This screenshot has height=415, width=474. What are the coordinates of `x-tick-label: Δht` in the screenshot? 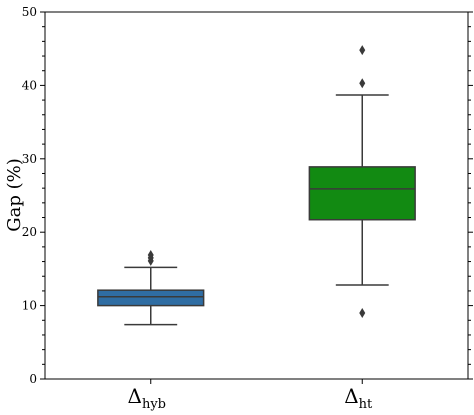 It's located at (358, 398).